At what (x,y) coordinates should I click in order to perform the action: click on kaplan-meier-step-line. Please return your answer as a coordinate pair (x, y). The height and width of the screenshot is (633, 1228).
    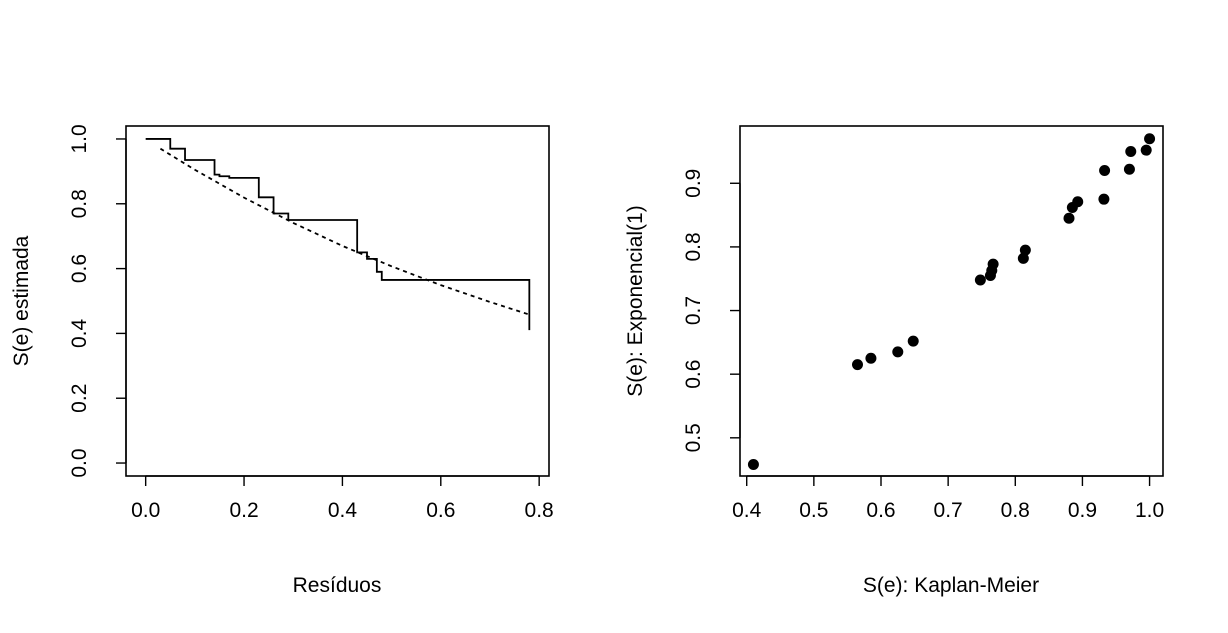
    Looking at the image, I should click on (338, 234).